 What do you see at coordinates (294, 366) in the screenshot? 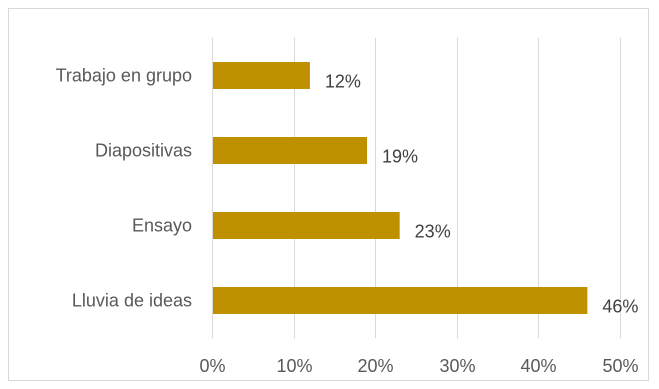
I see `x-tick-label: 10%` at bounding box center [294, 366].